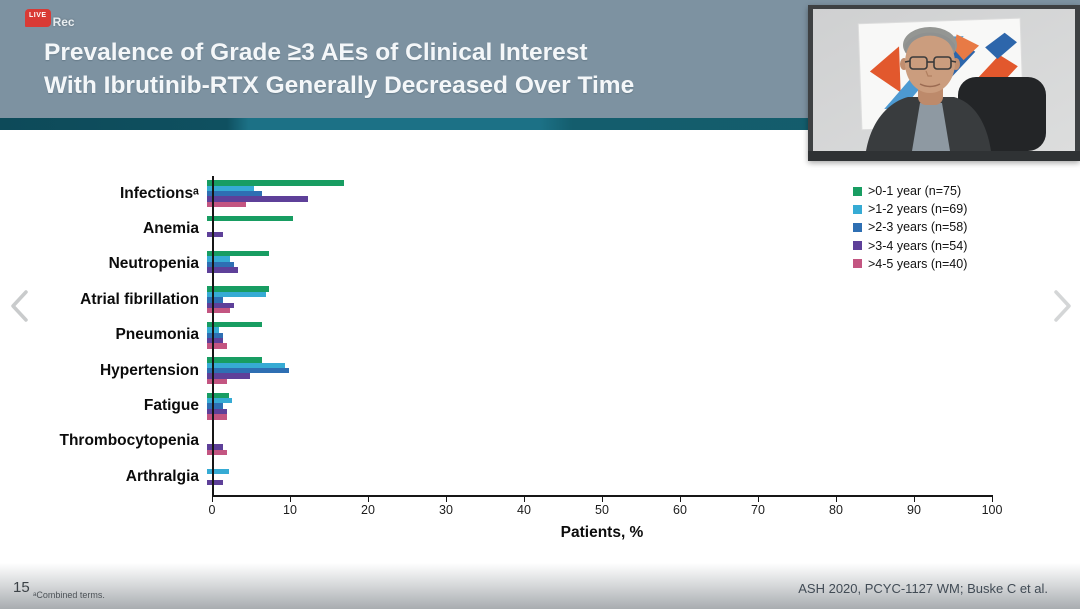 The height and width of the screenshot is (609, 1080). I want to click on legend-label: >0-1 year (n=75), so click(915, 191).